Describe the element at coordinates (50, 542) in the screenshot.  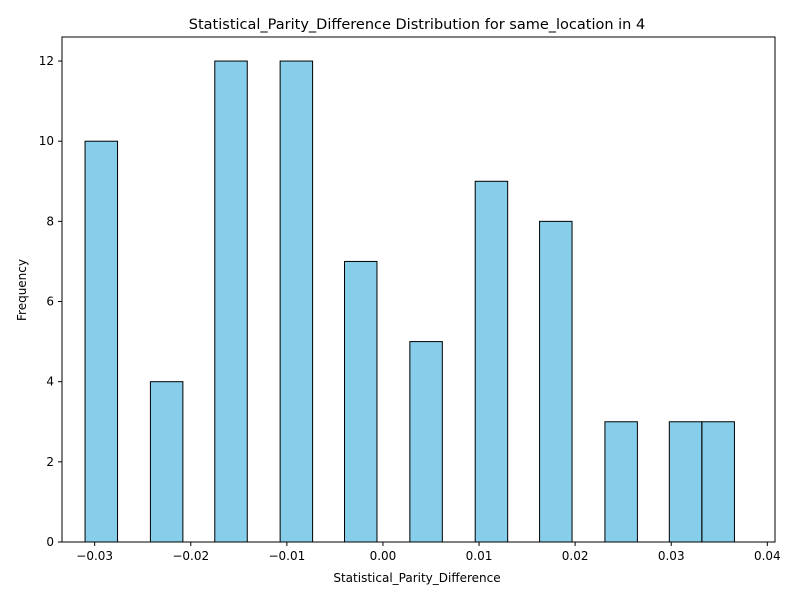
I see `y-tick-label: 0` at that location.